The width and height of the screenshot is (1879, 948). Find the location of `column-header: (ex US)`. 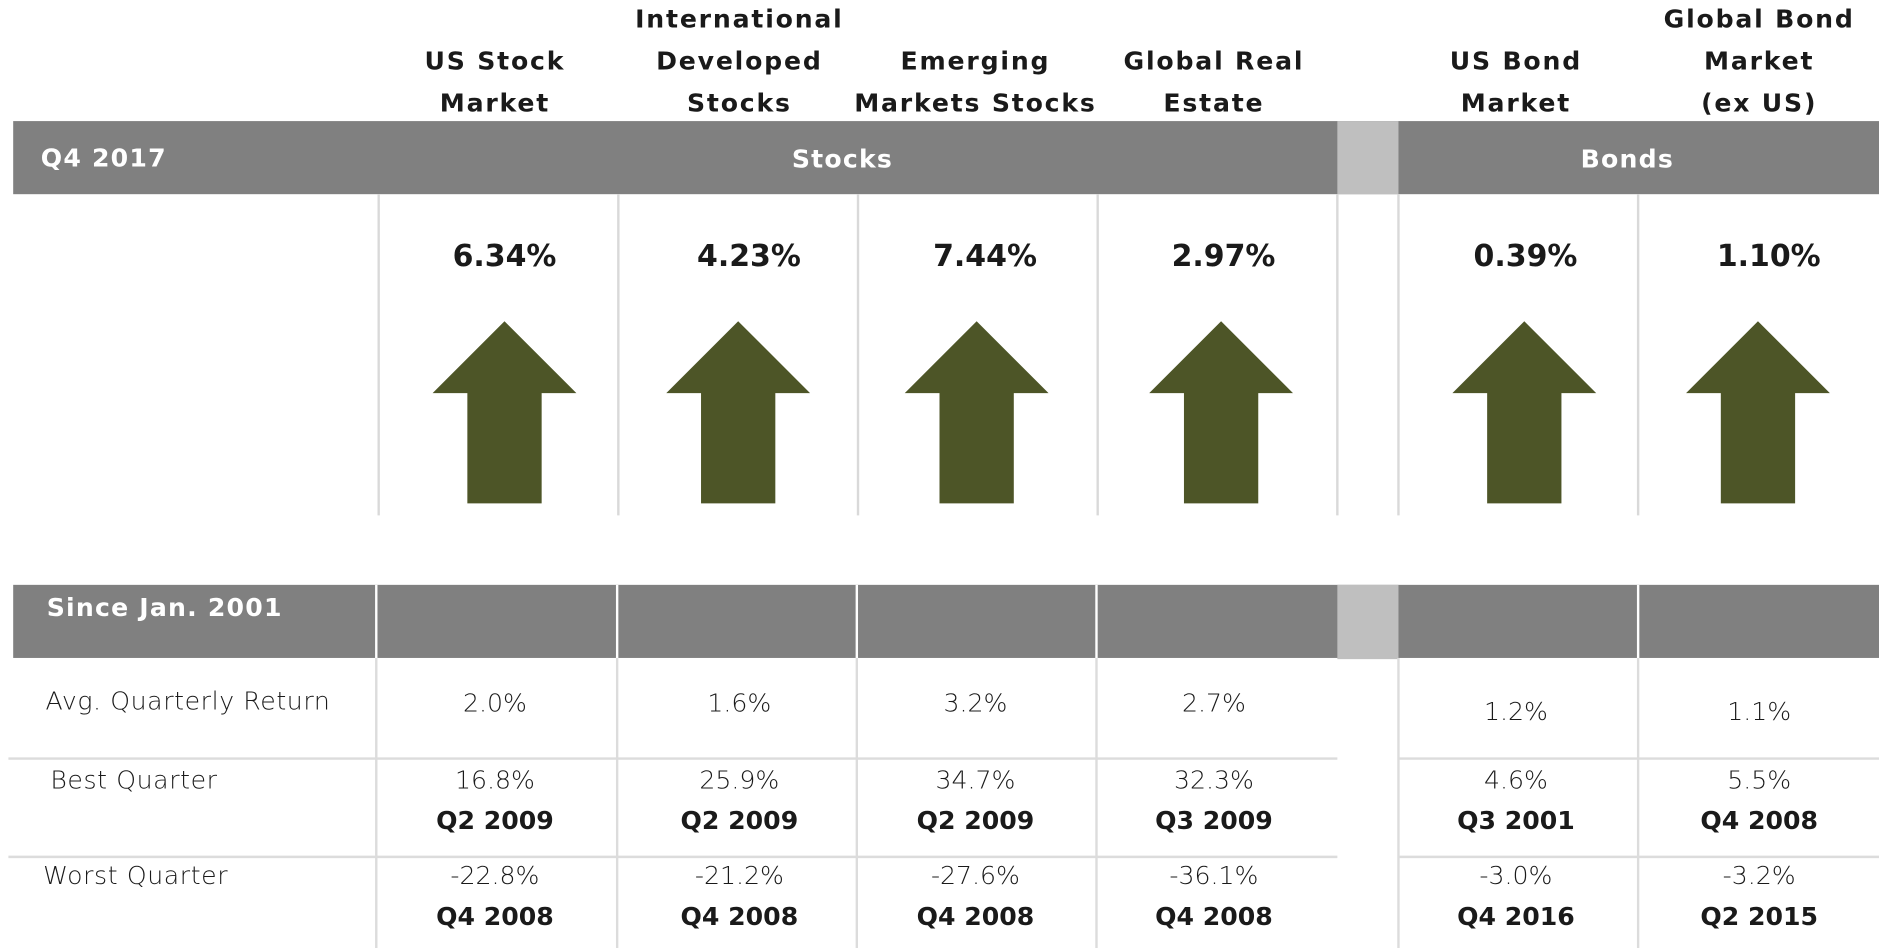

column-header: (ex US) is located at coordinates (1759, 102).